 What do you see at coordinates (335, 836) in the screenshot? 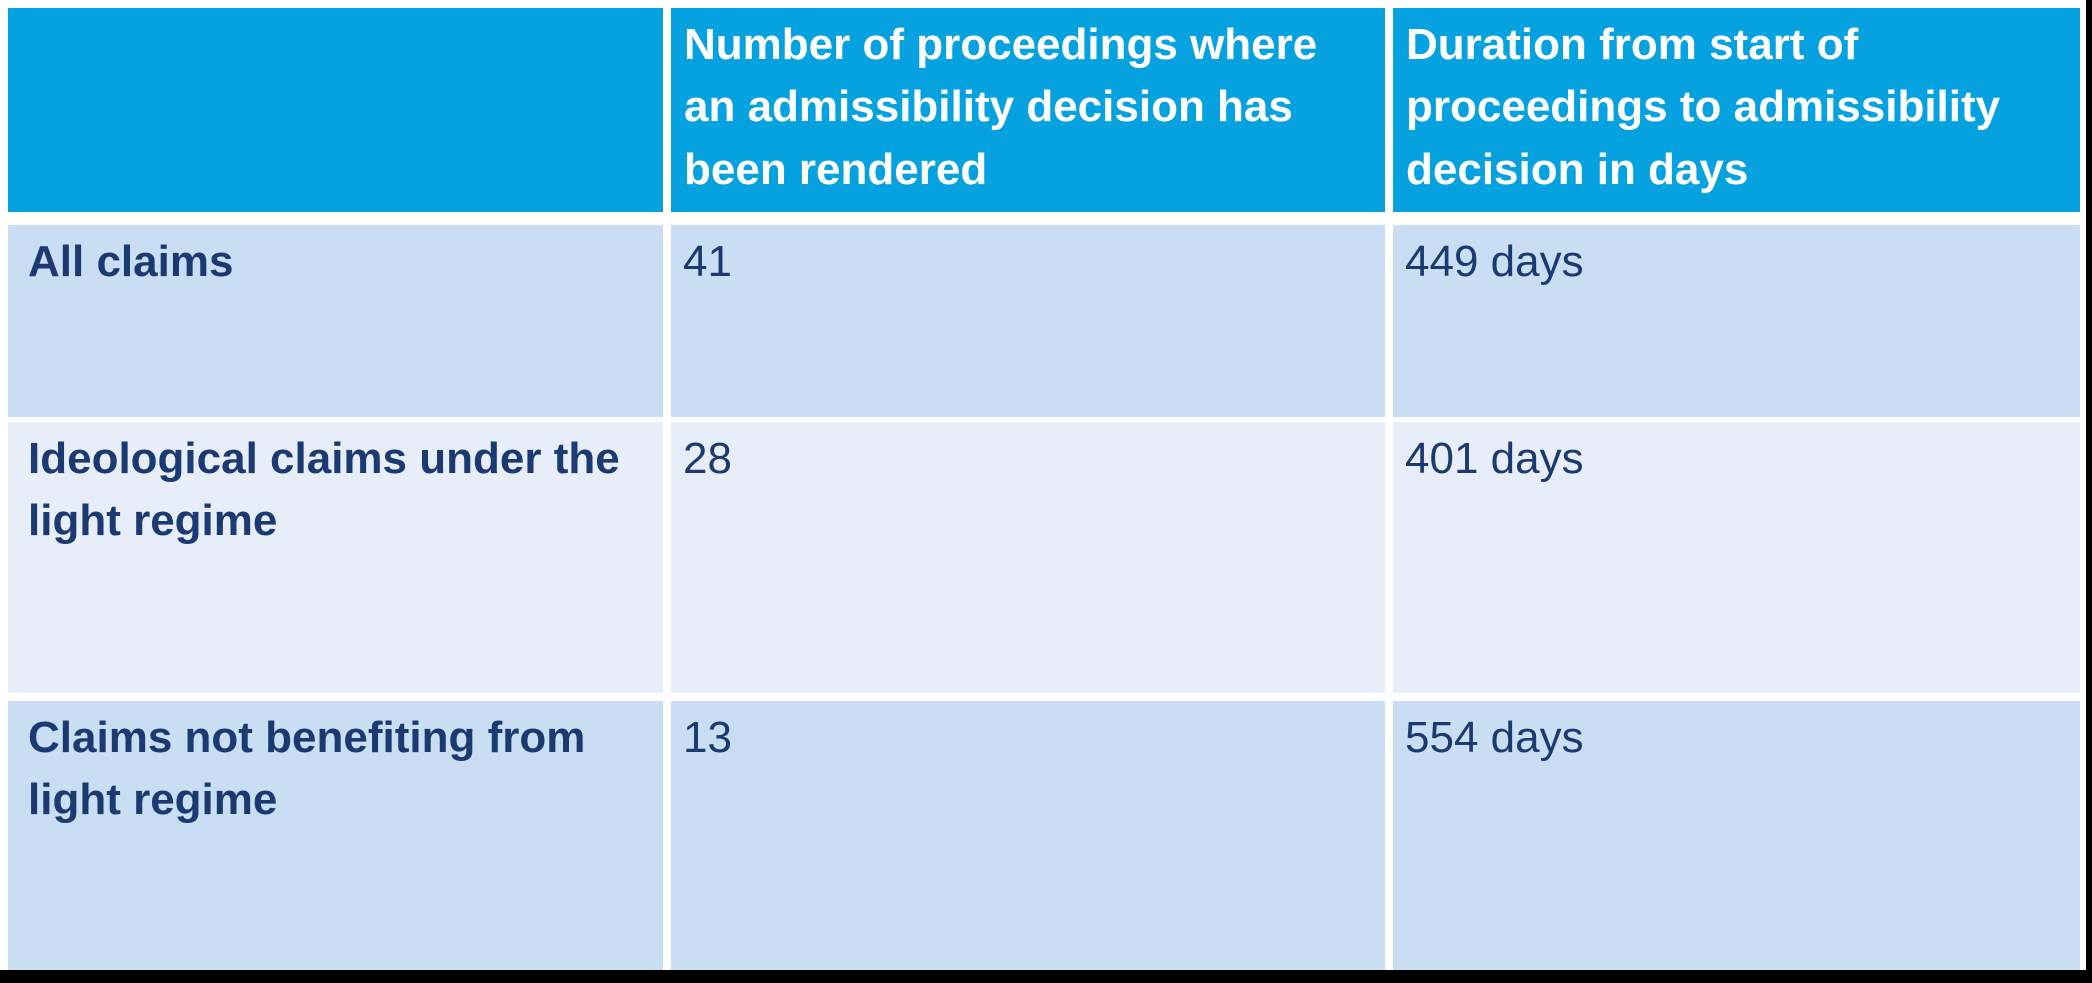
I see `row-label: Claims not benefiting from light regime` at bounding box center [335, 836].